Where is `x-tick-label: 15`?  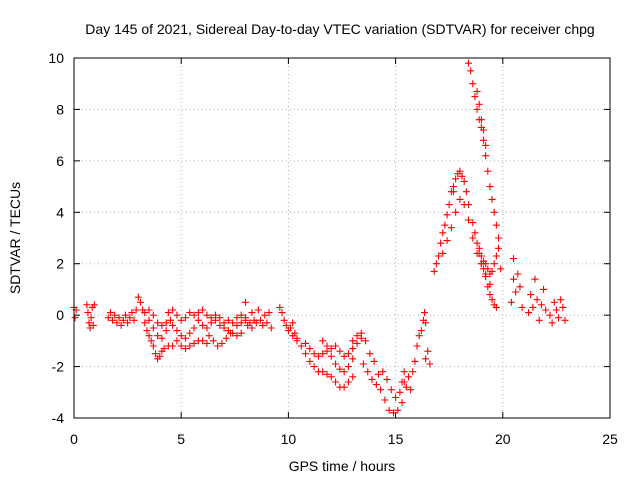
x-tick-label: 15 is located at coordinates (396, 439).